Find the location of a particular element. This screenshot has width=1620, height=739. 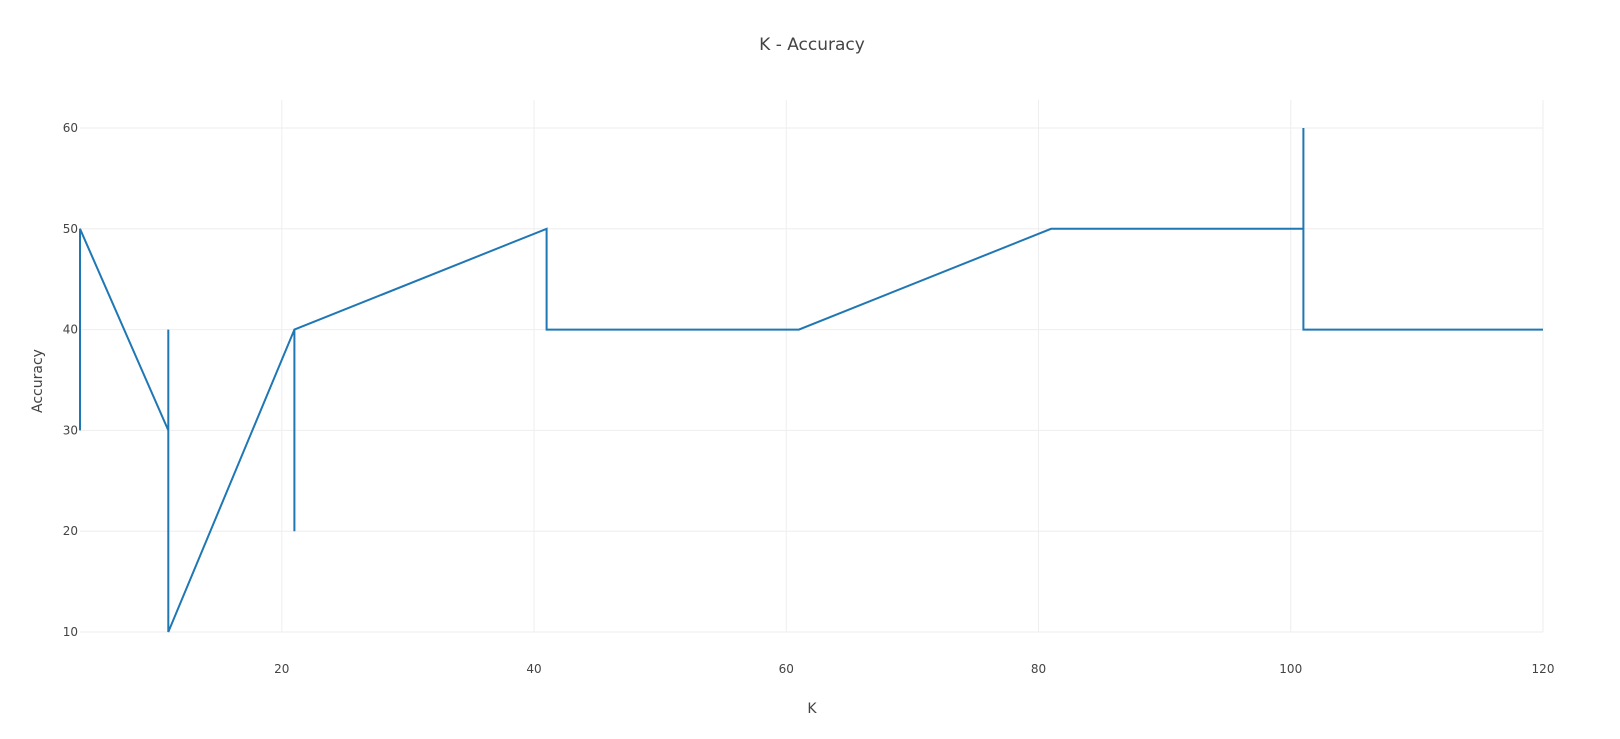

x-tick-label: 20 is located at coordinates (281, 669).